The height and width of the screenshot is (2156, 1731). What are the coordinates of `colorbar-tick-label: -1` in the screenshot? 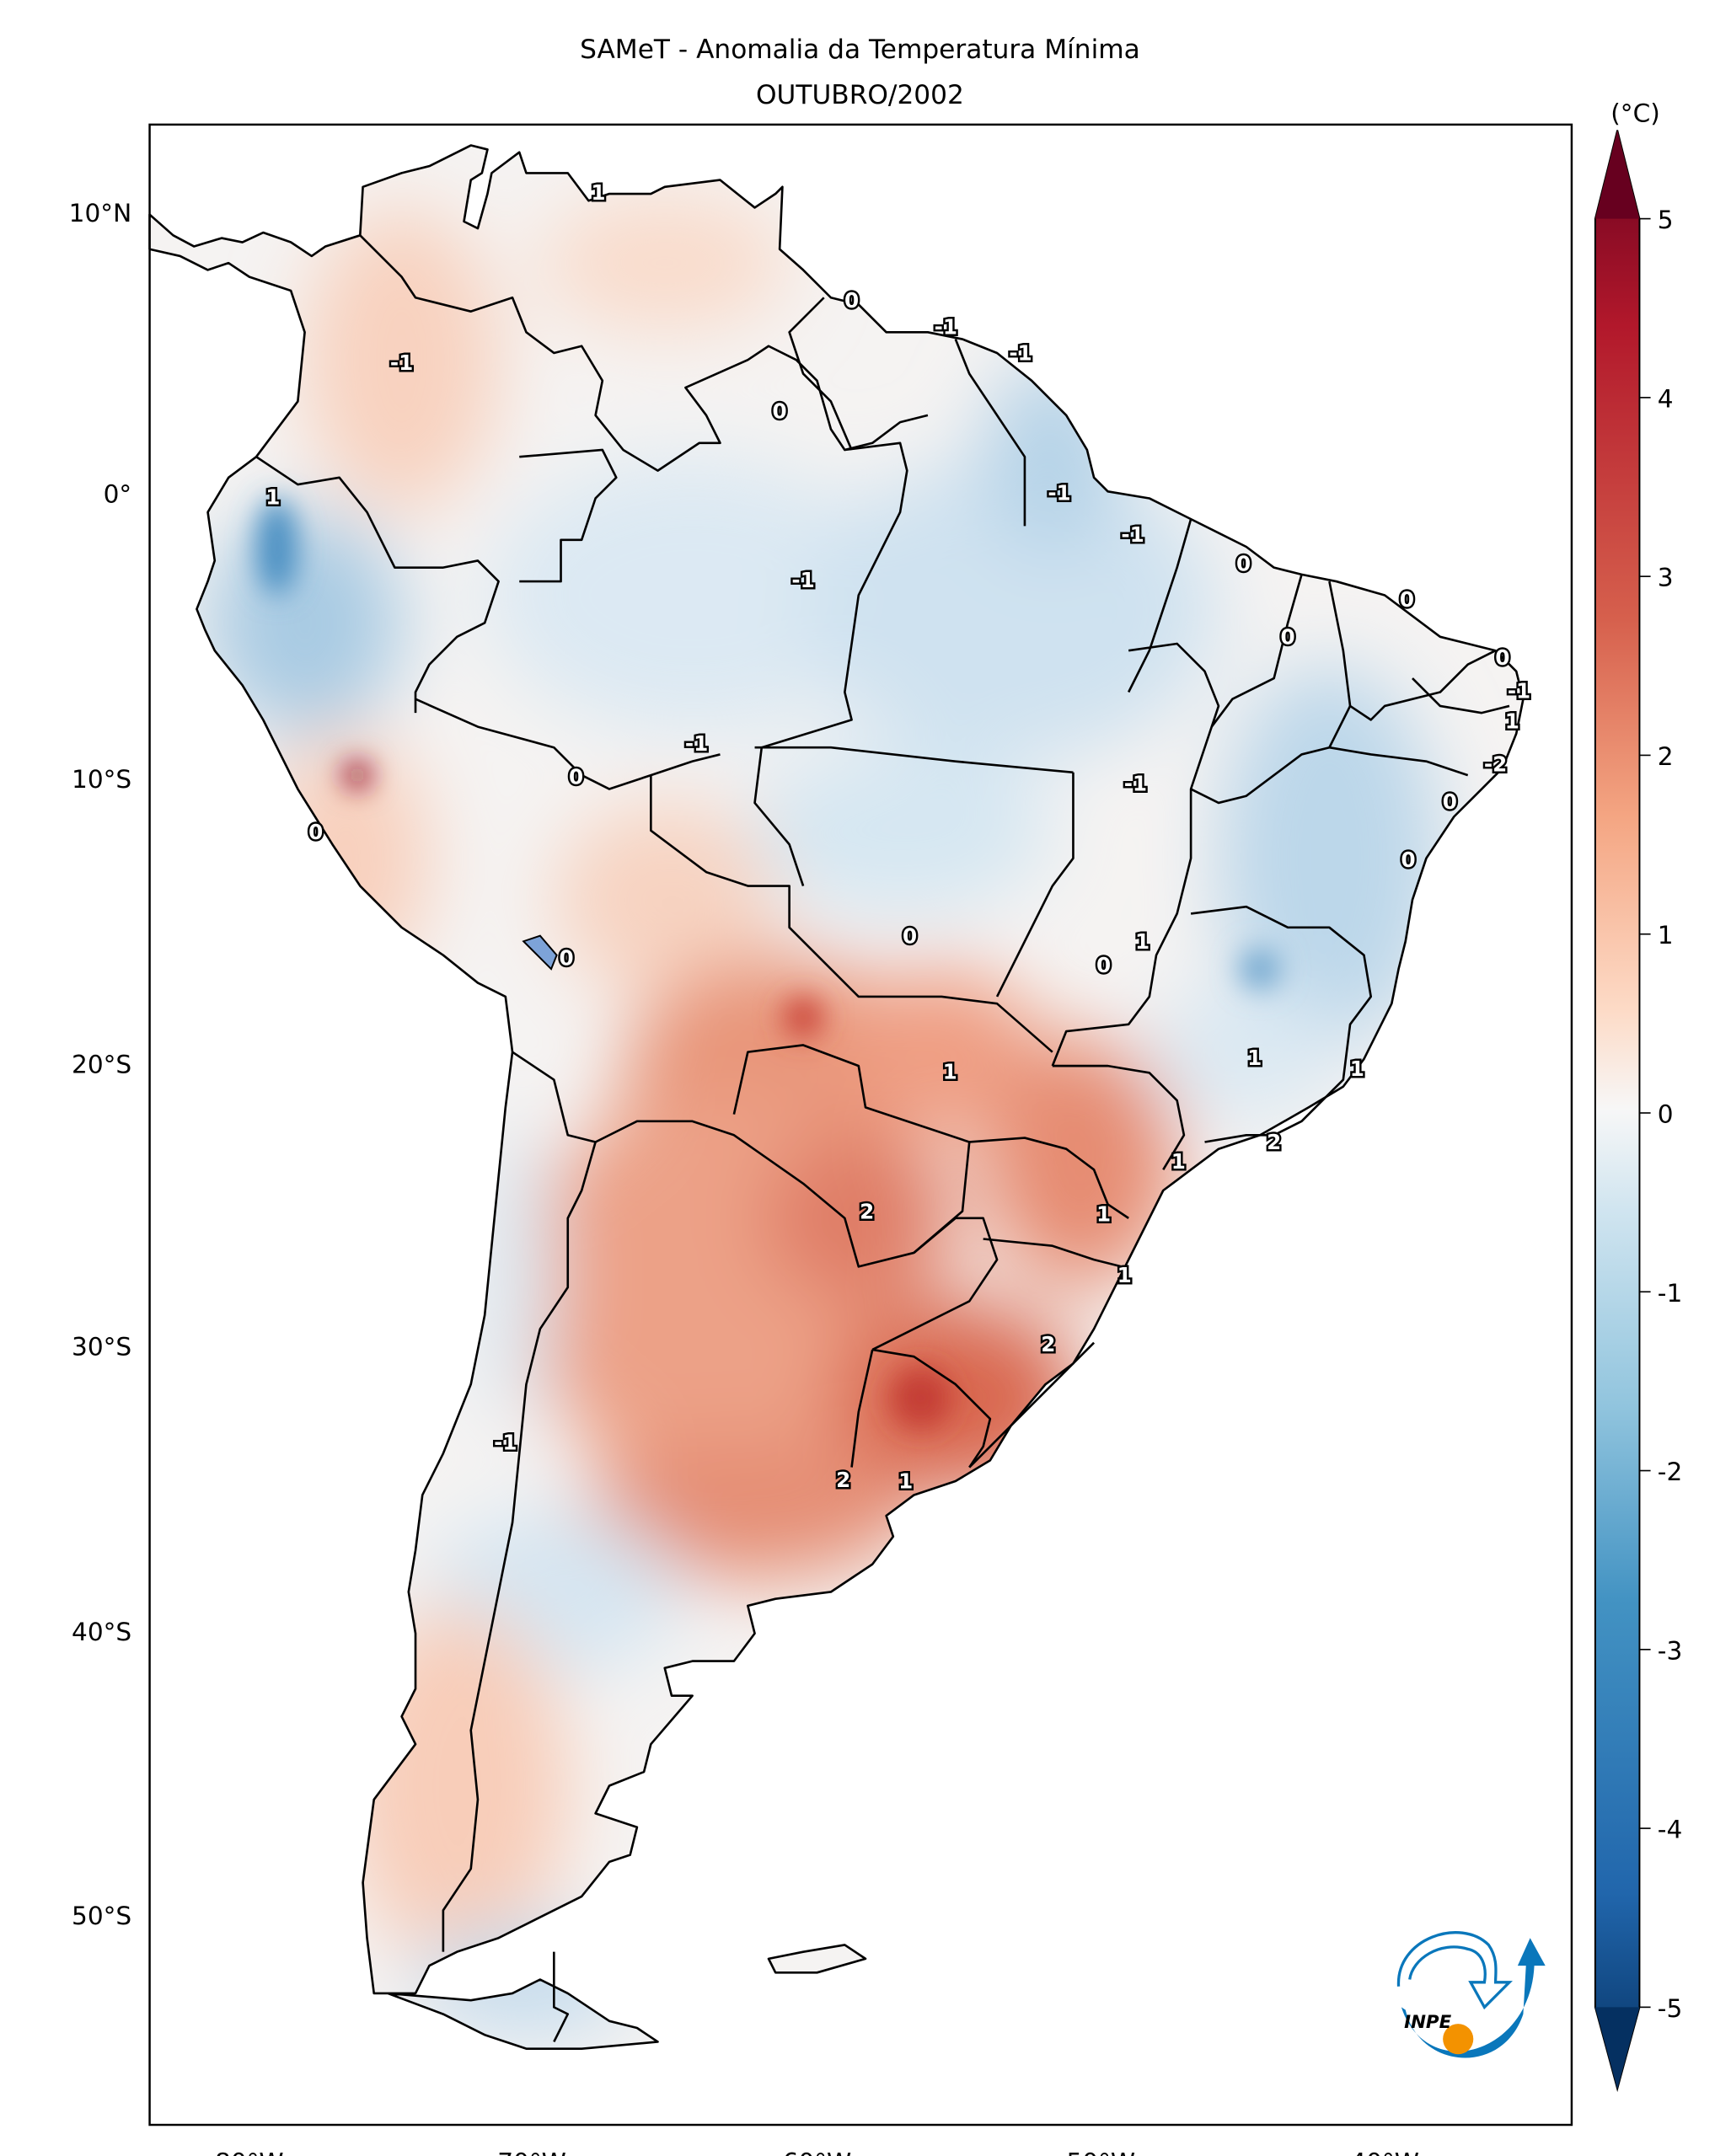 It's located at (1670, 1293).